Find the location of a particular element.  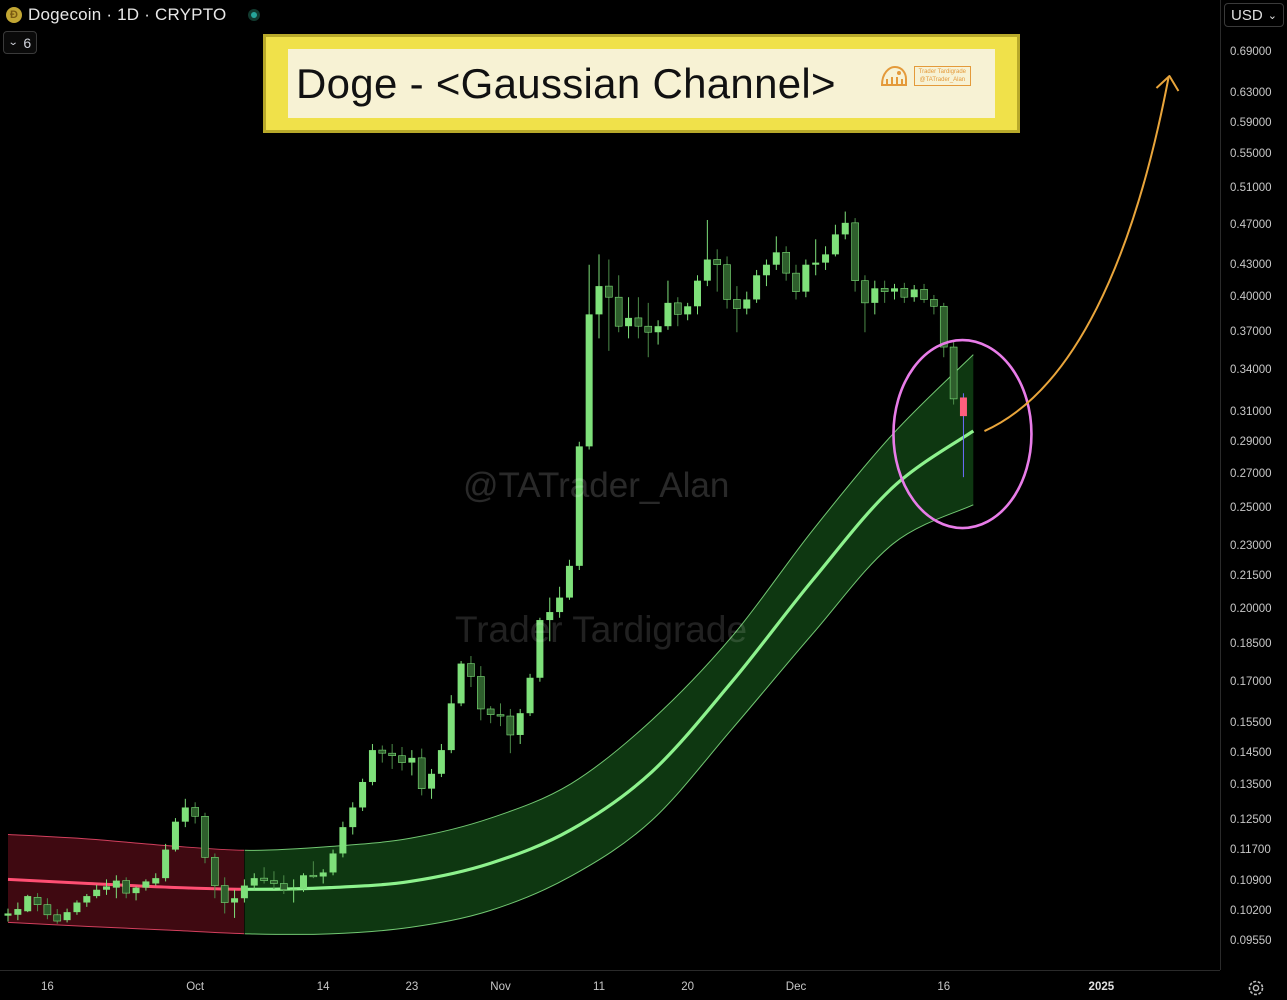

price-tick-label: 0.31000 is located at coordinates (1251, 411).